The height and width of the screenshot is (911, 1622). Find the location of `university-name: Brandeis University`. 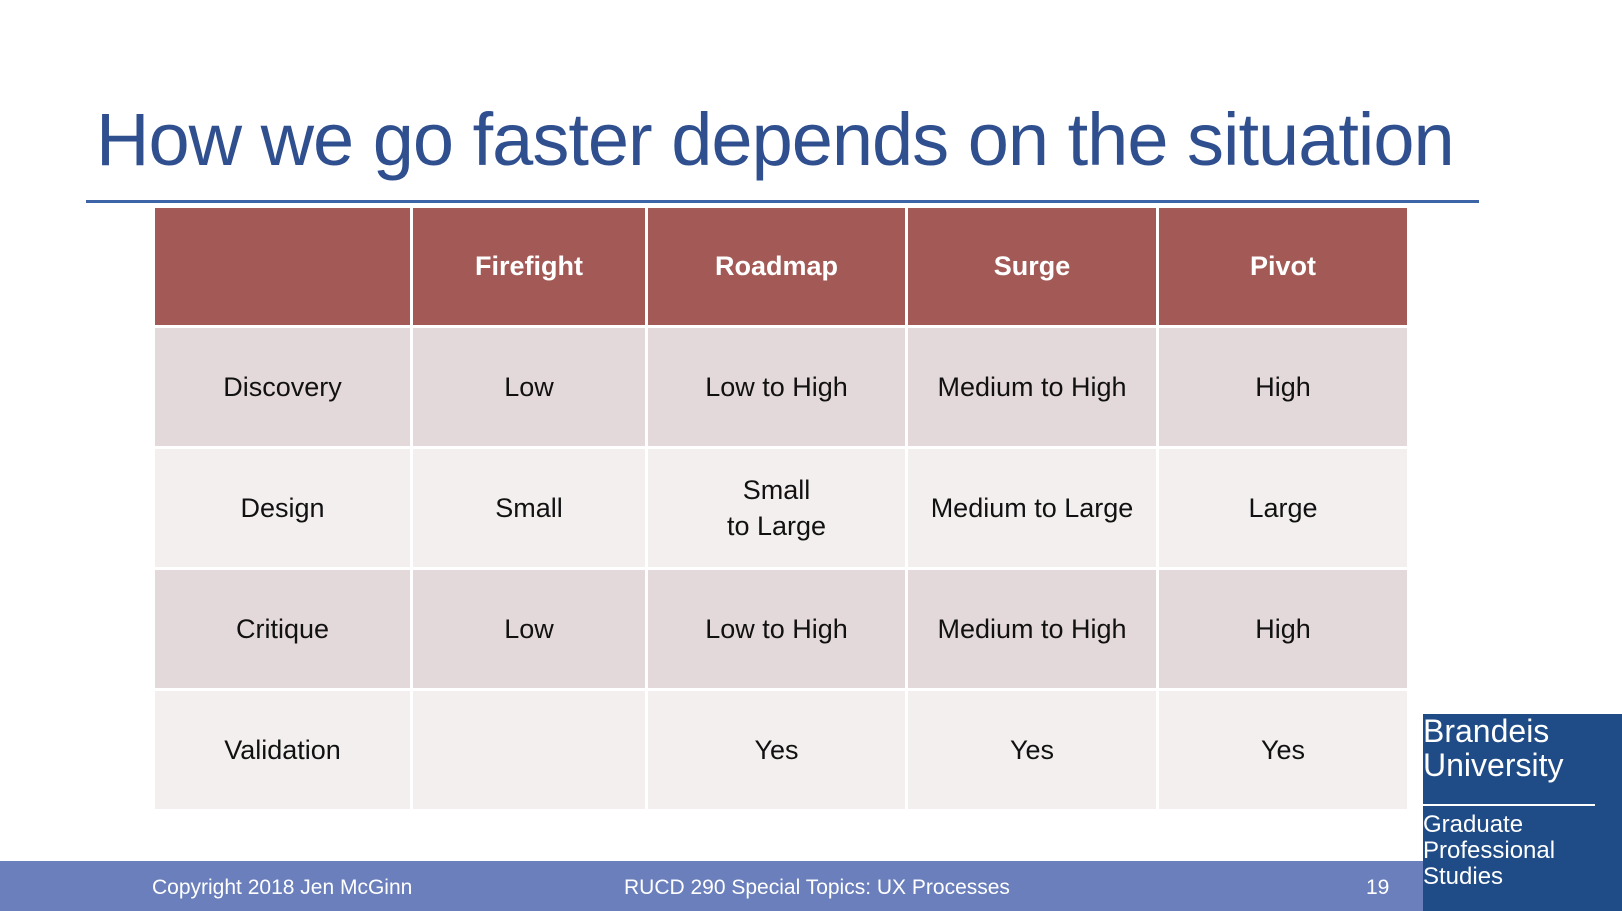

university-name: Brandeis University is located at coordinates (1493, 748).